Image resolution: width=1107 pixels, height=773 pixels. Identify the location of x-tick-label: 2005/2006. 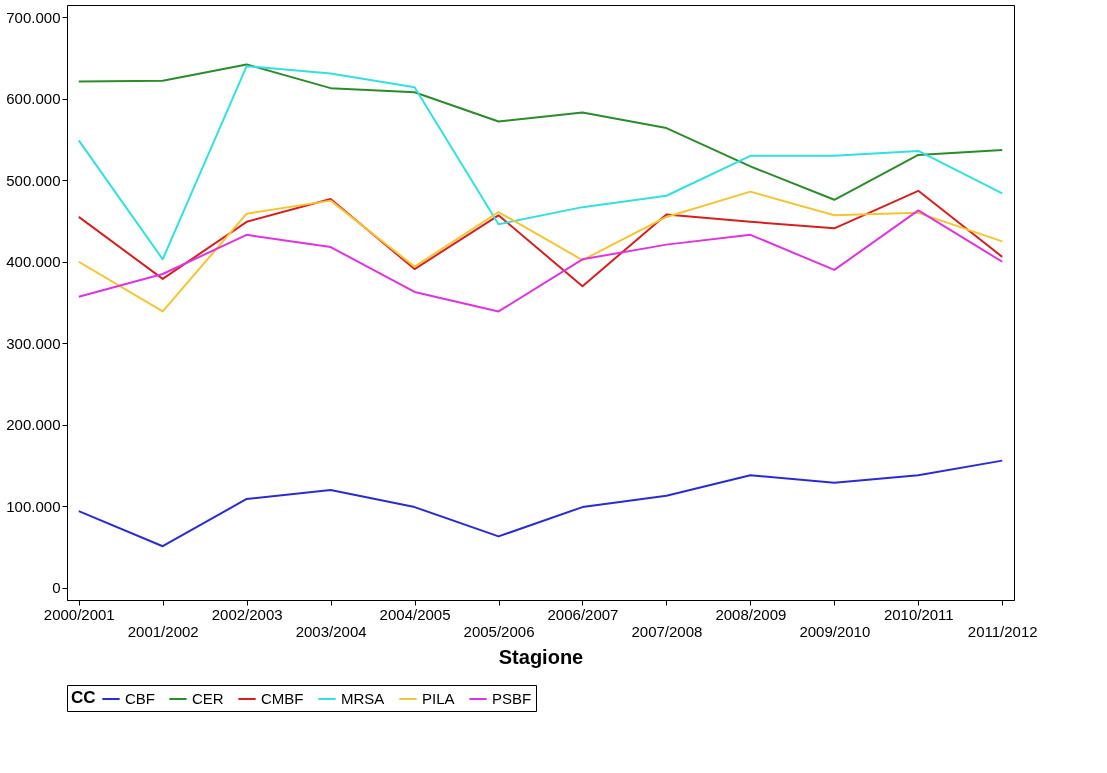
(499, 631).